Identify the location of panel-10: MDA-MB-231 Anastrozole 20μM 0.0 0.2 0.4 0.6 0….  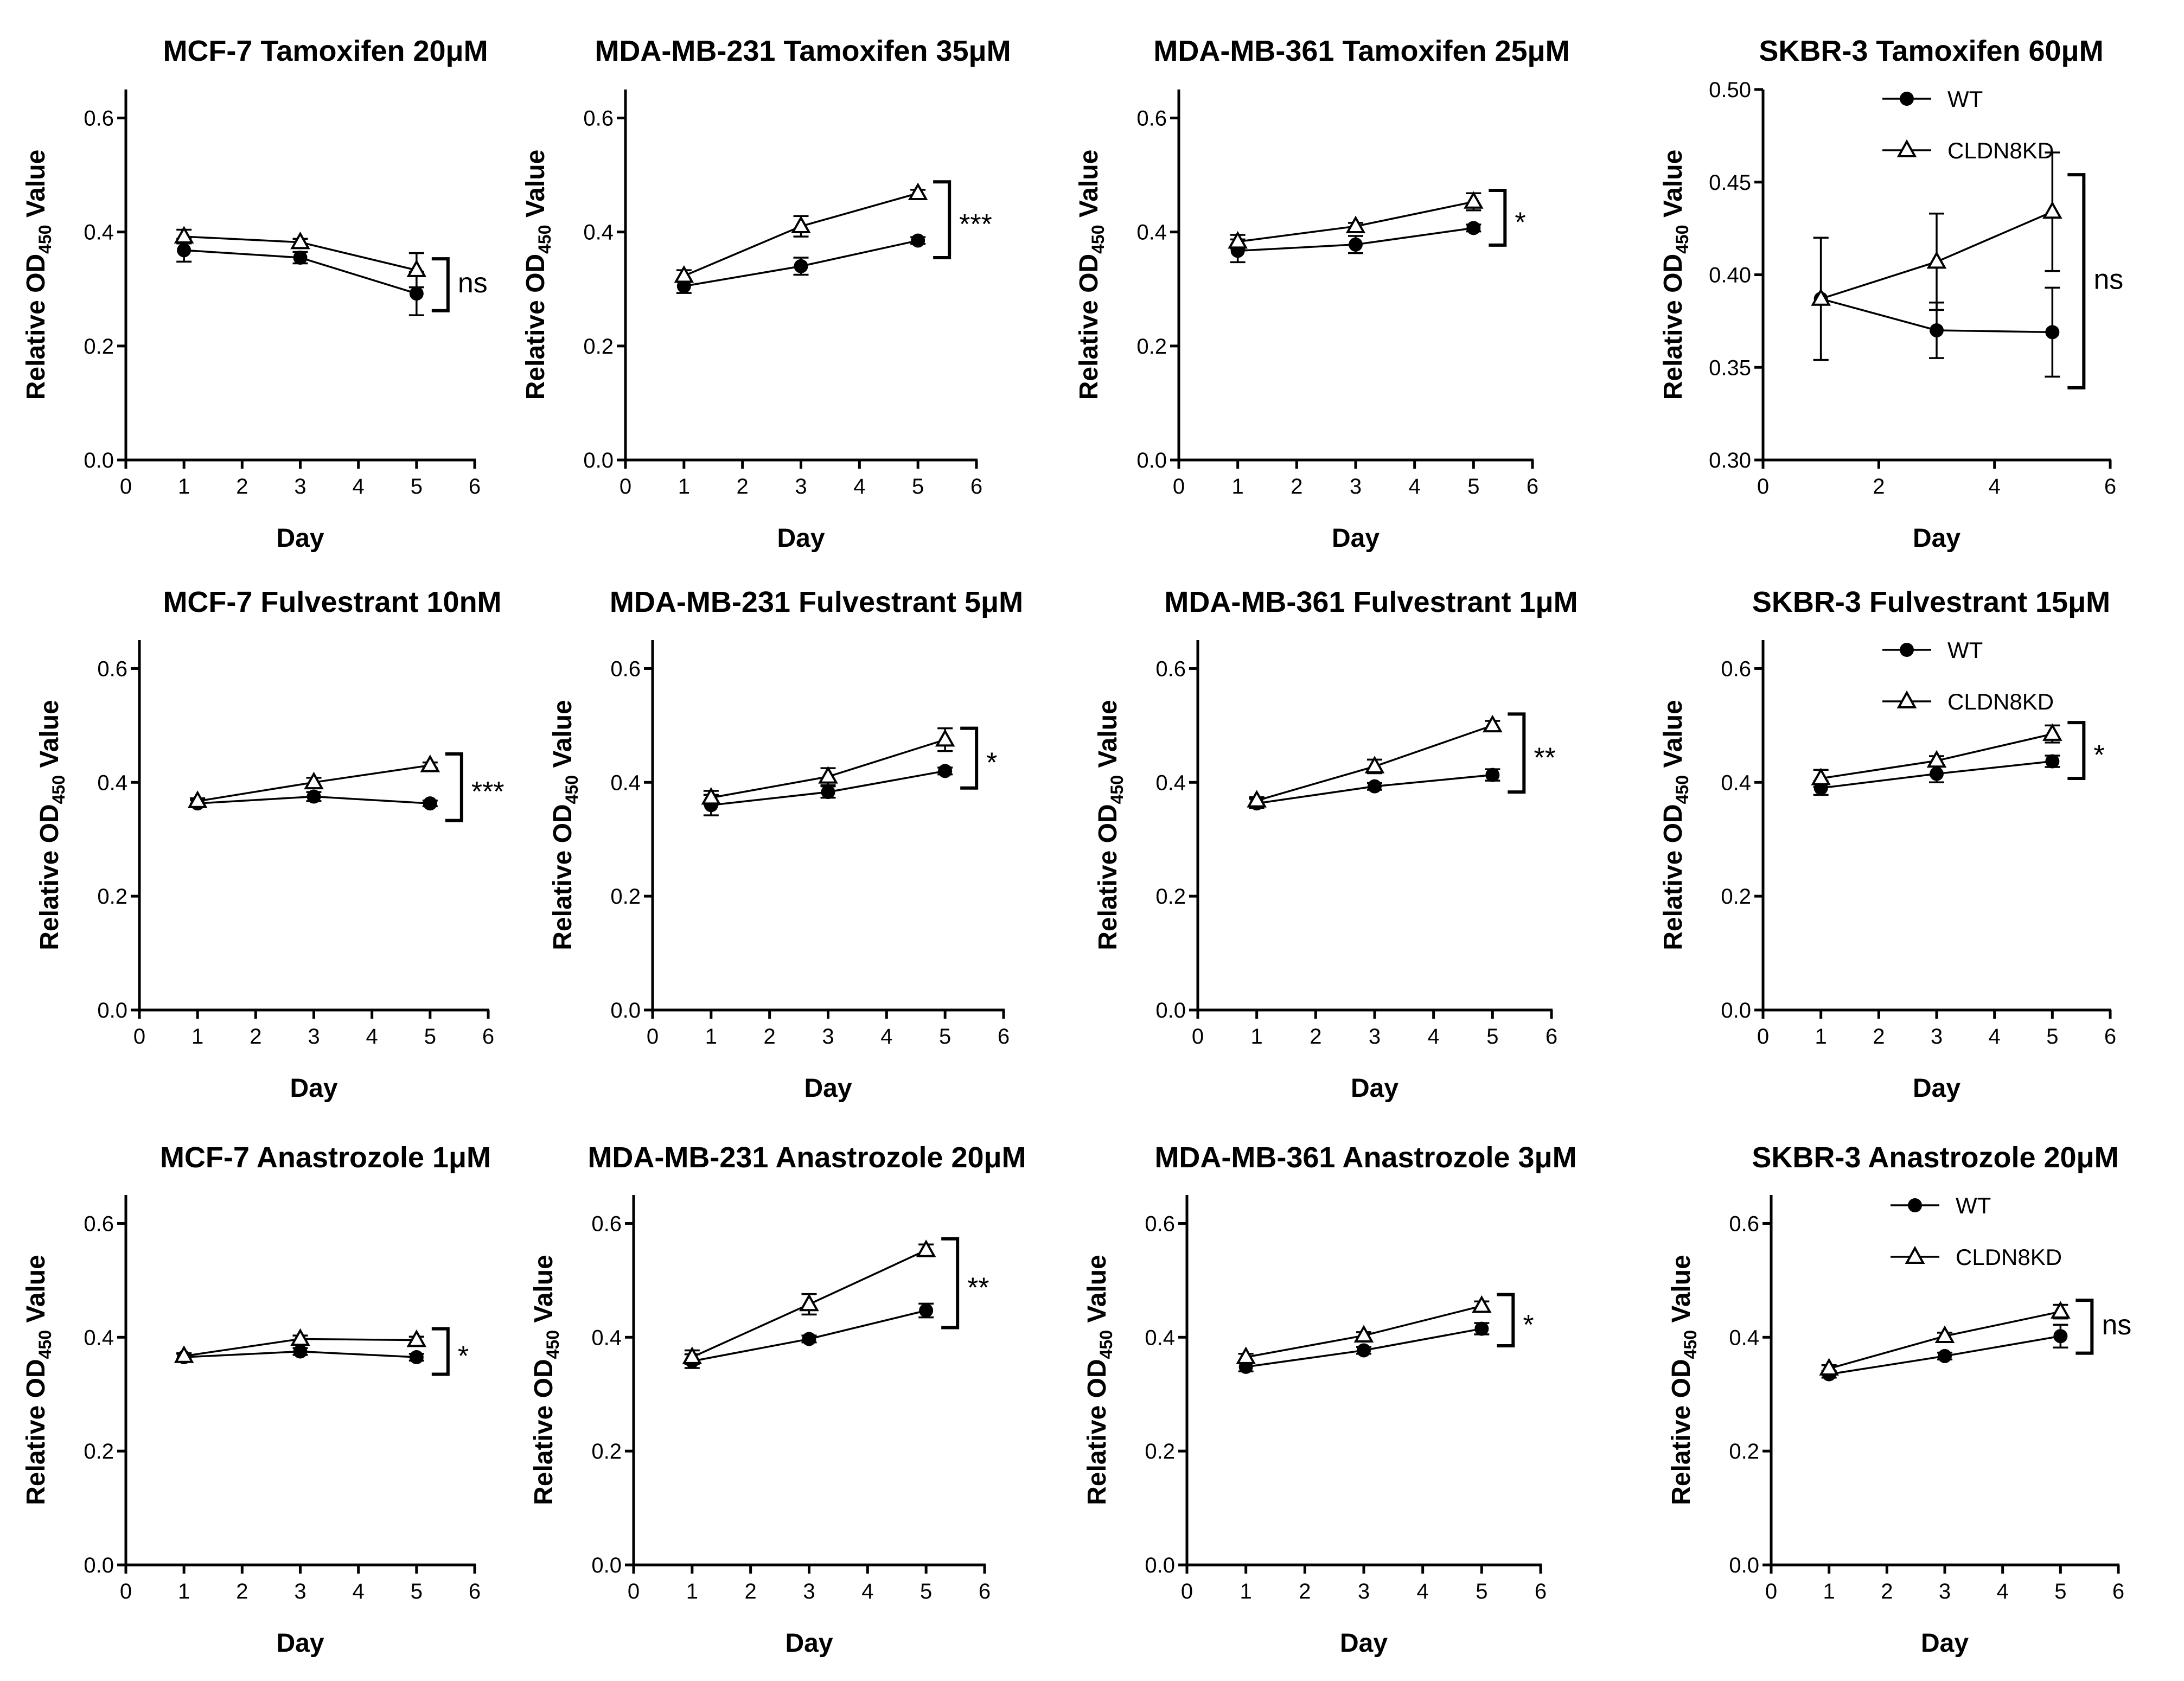
(777, 1399).